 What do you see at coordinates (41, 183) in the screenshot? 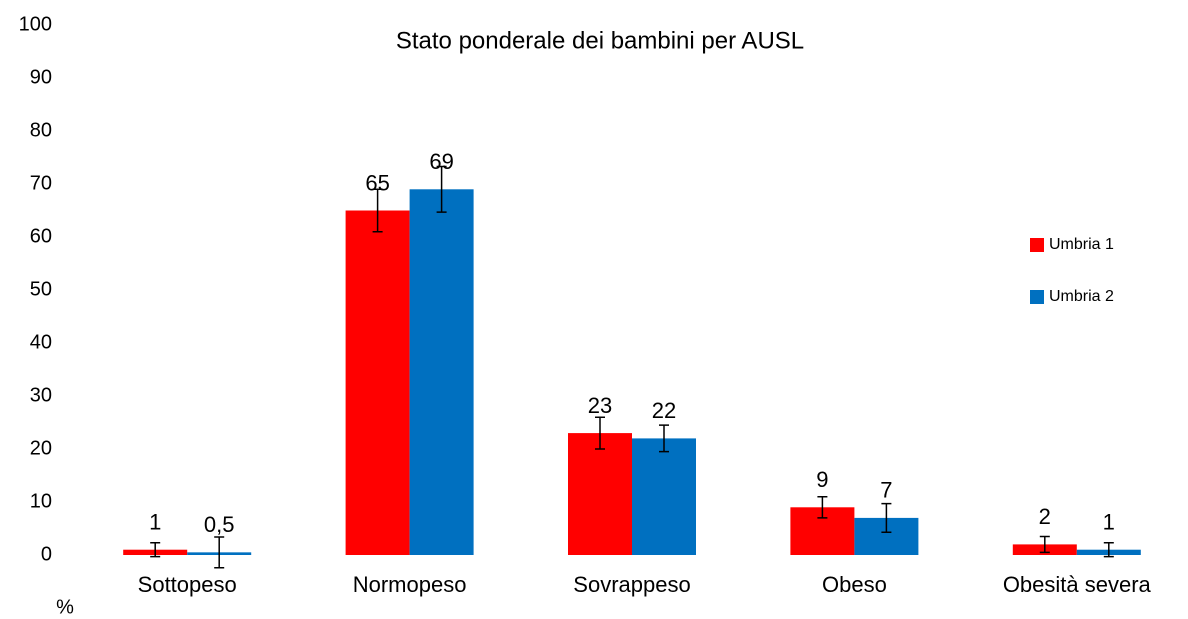
I see `y-tick-label: 70` at bounding box center [41, 183].